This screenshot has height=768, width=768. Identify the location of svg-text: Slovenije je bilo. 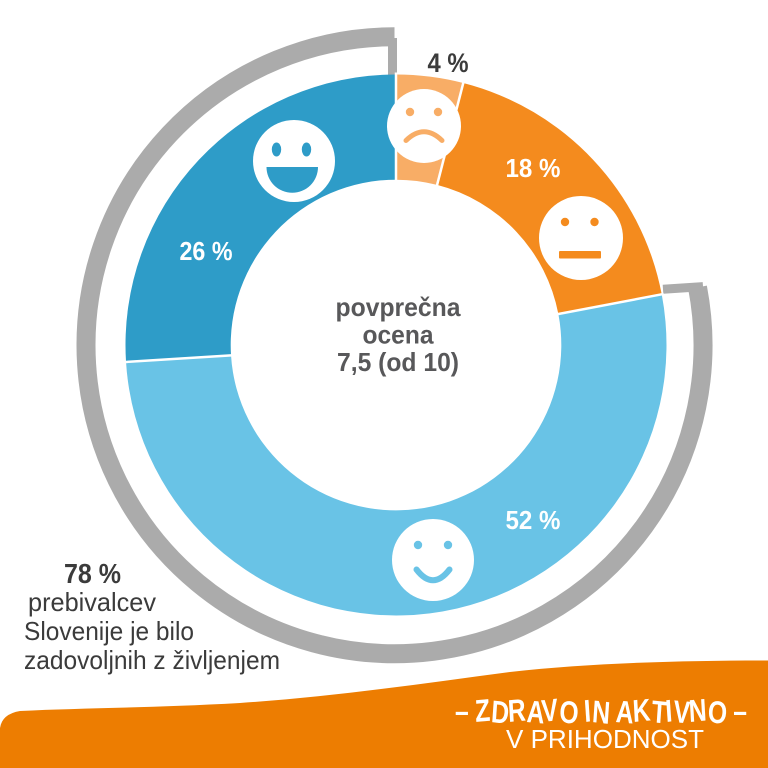
(109, 631).